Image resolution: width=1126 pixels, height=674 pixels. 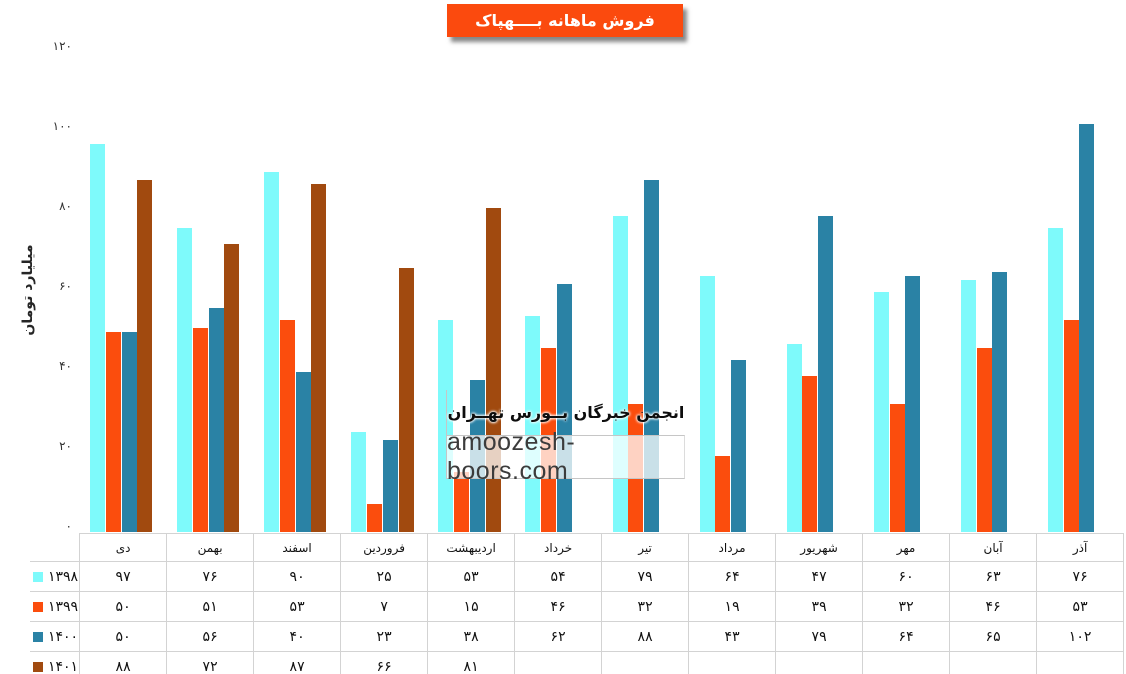 I want to click on value-cell: ۶۰, so click(x=906, y=576).